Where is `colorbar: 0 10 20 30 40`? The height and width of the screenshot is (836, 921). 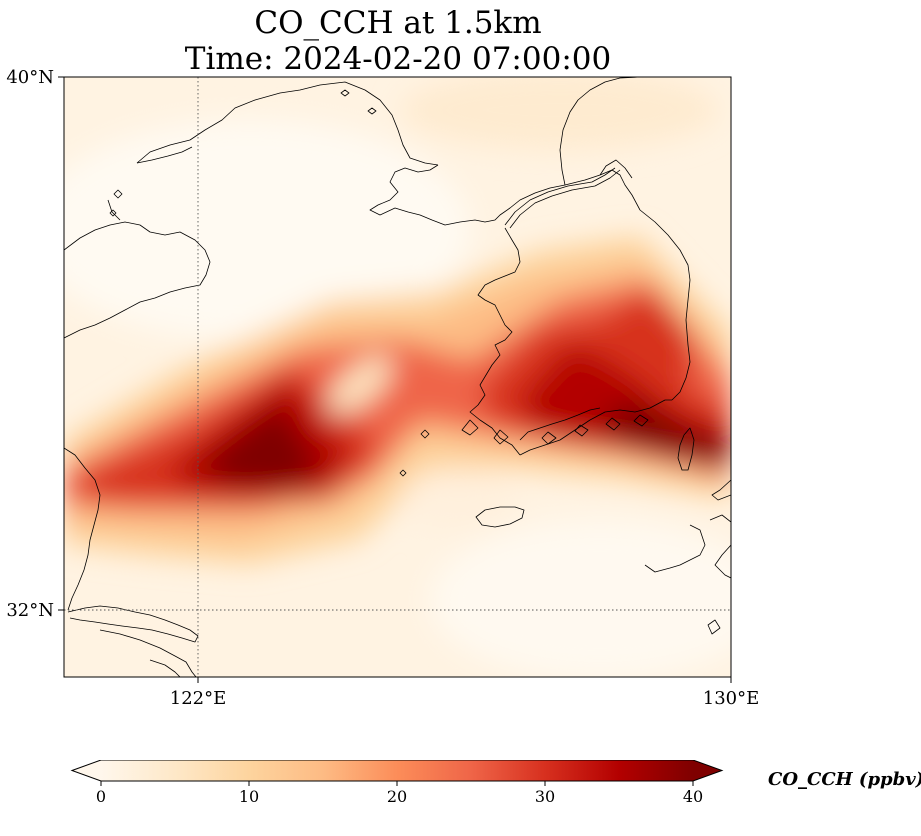 colorbar: 0 10 20 30 40 is located at coordinates (397, 783).